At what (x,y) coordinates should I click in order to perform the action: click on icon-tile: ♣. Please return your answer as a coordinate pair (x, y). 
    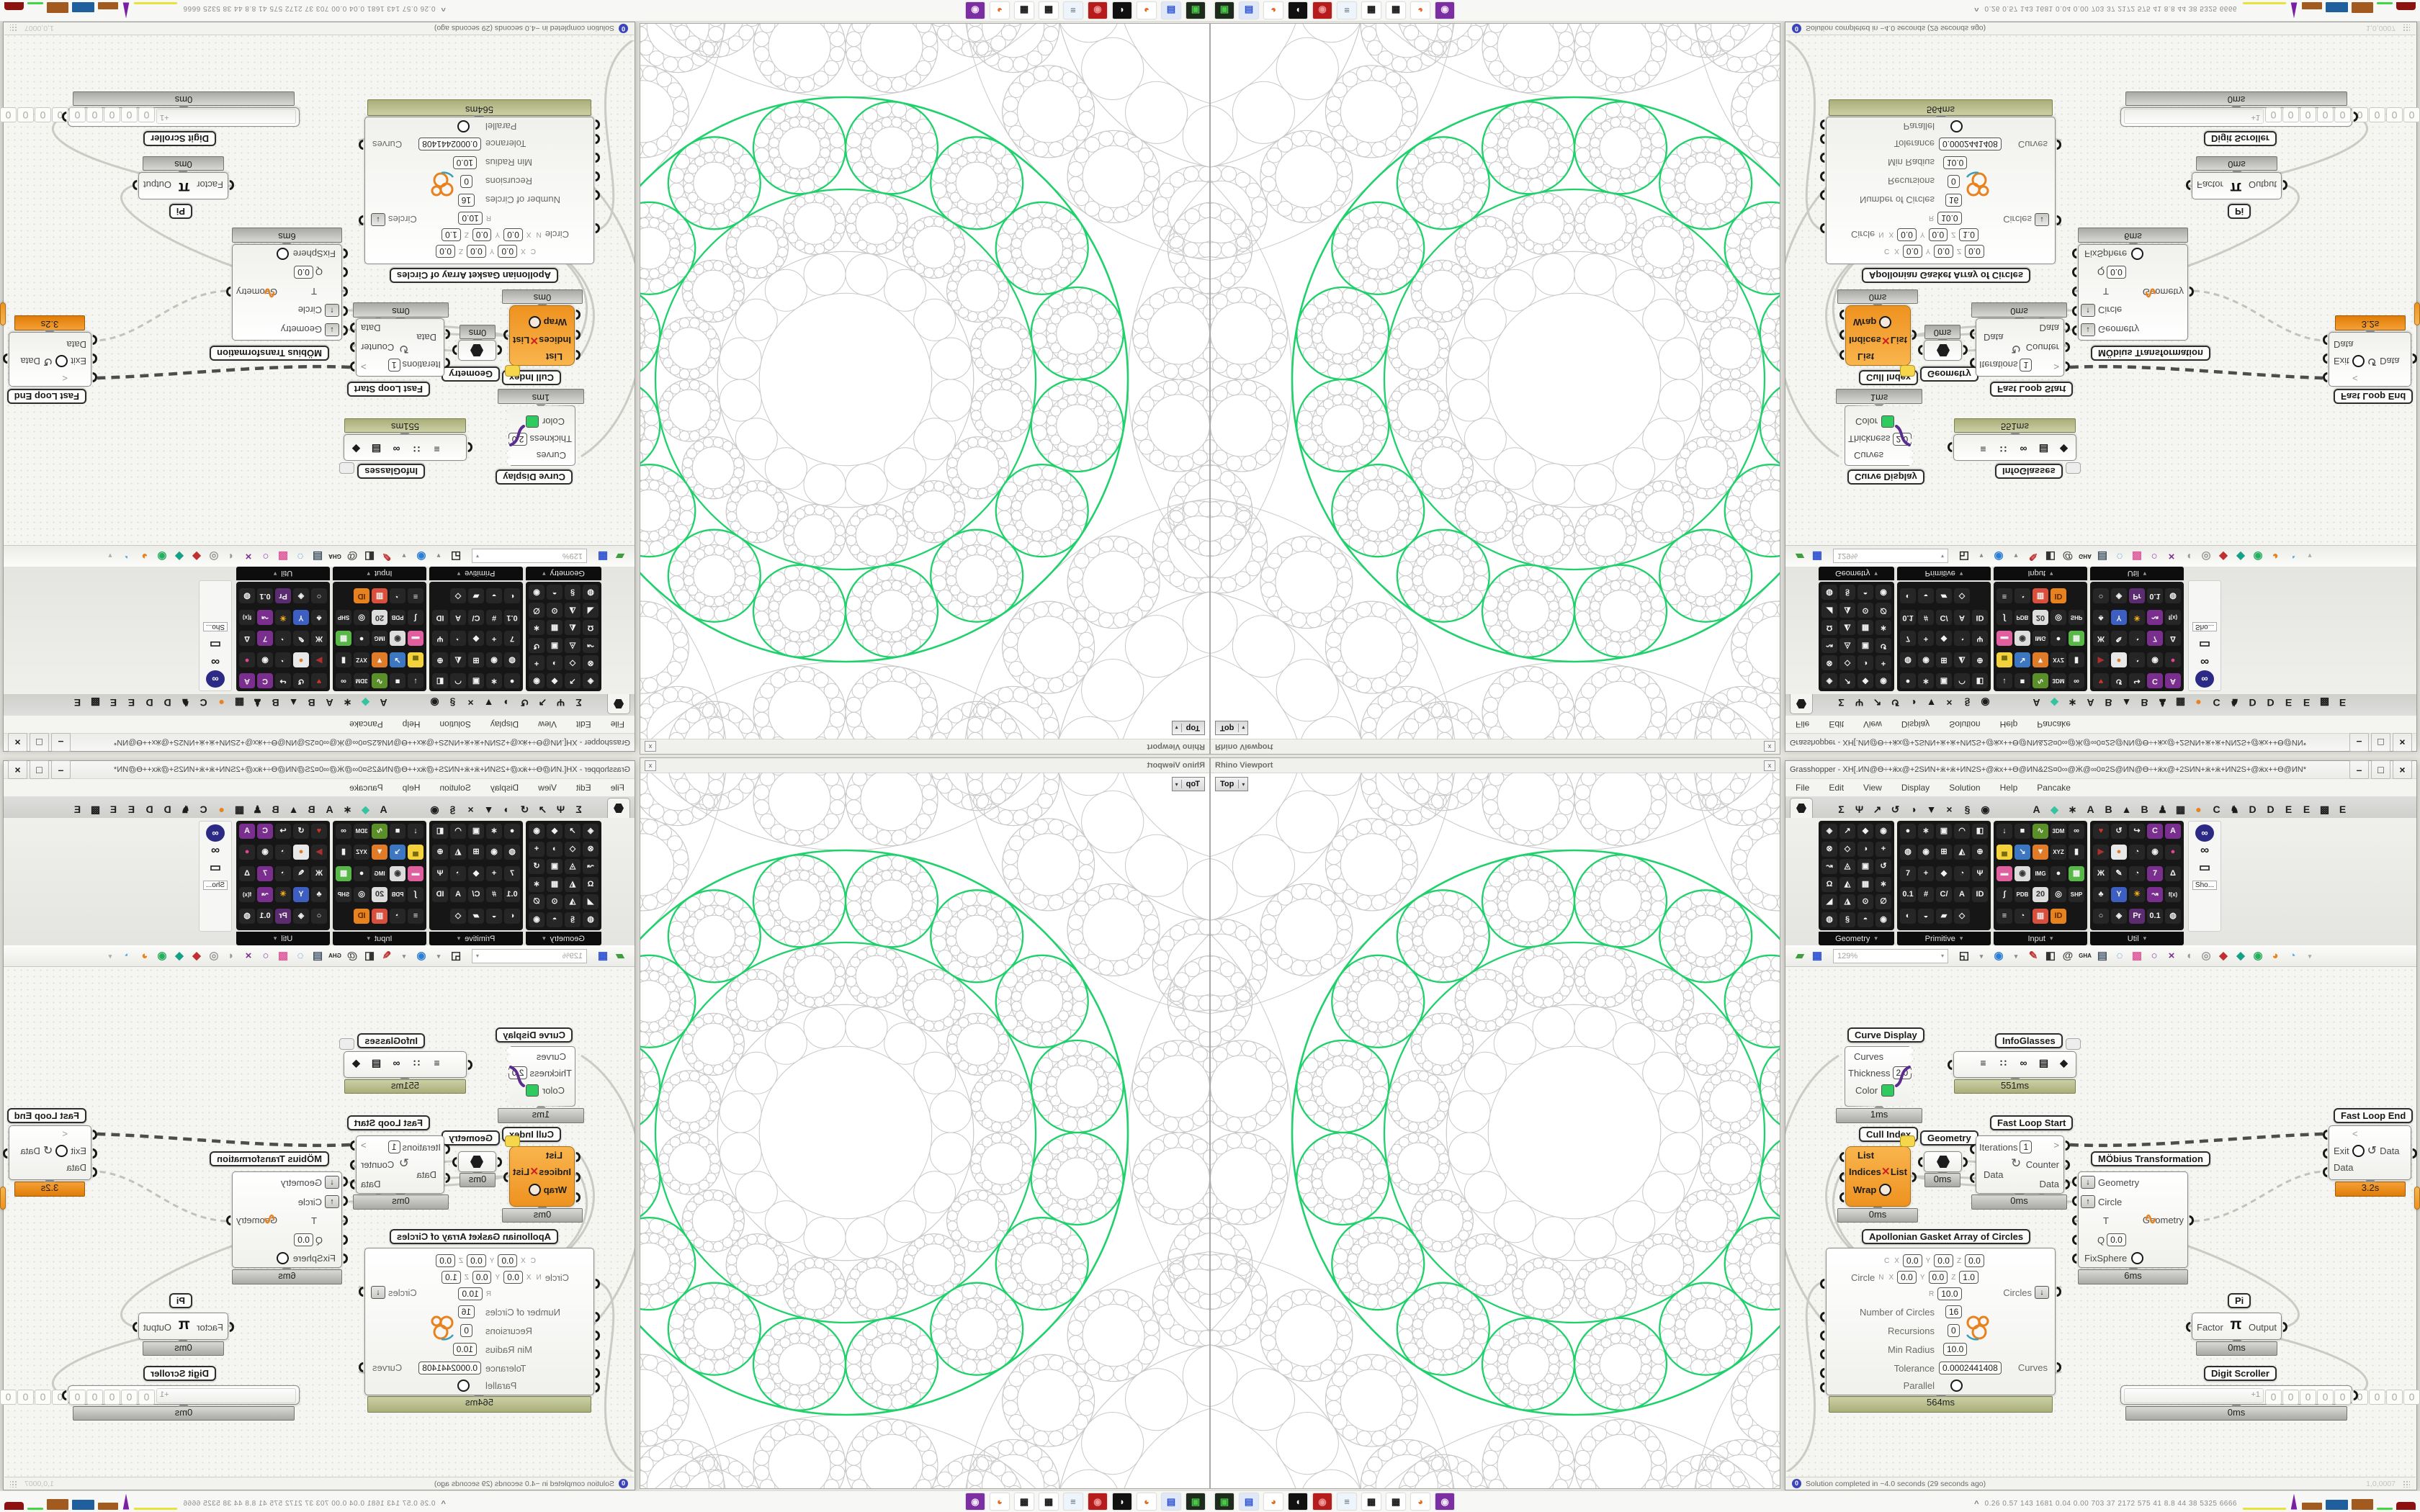
    Looking at the image, I should click on (2101, 895).